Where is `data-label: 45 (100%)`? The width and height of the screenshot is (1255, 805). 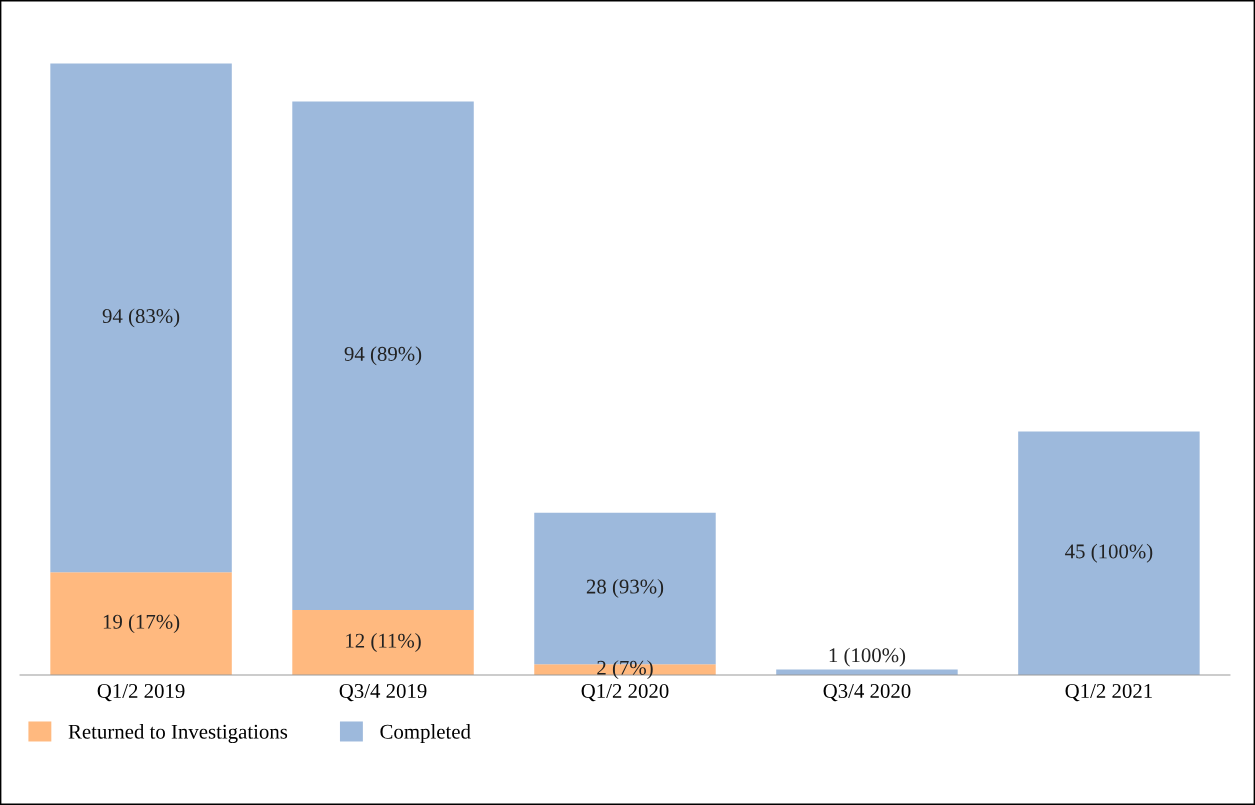
data-label: 45 (100%) is located at coordinates (1109, 553).